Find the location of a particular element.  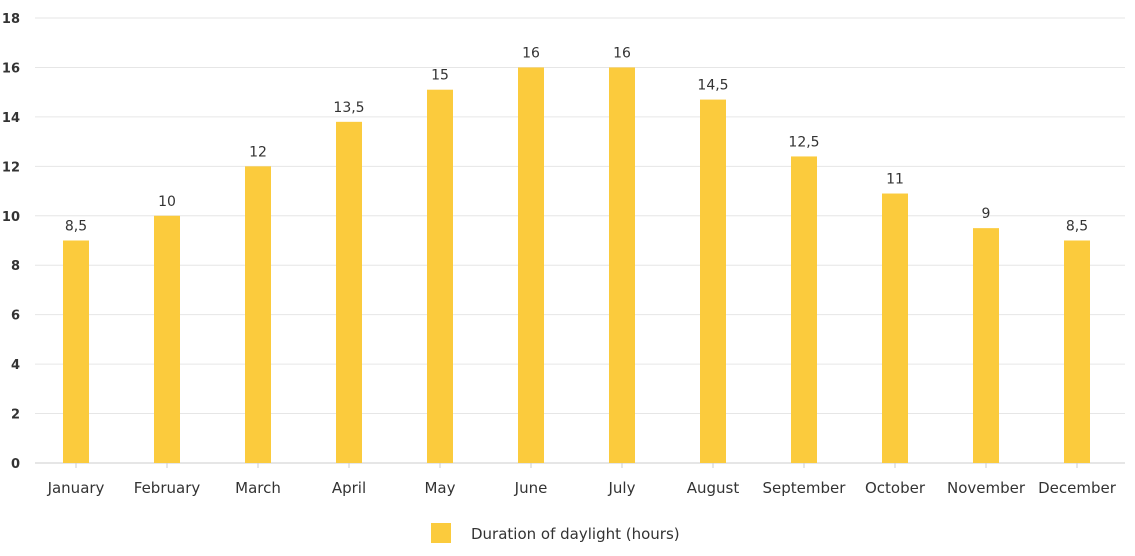

bar-may is located at coordinates (440, 276).